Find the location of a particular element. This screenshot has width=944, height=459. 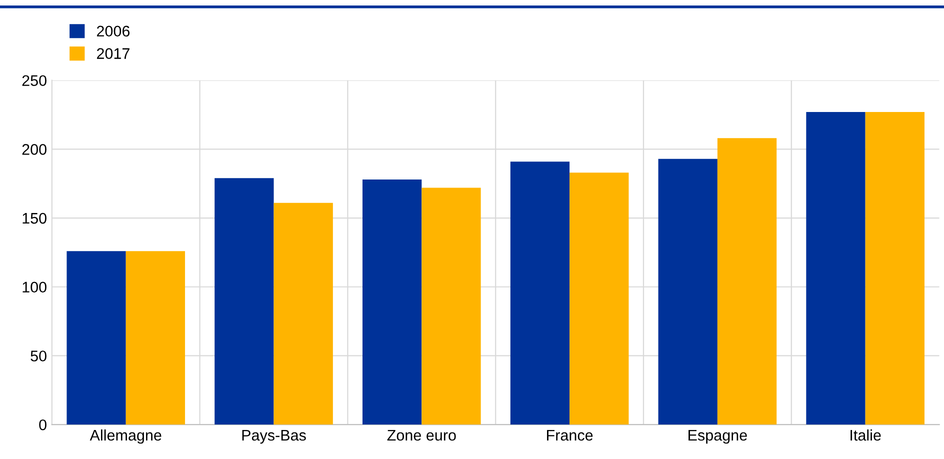

y-tick-label: 200 is located at coordinates (34, 149).